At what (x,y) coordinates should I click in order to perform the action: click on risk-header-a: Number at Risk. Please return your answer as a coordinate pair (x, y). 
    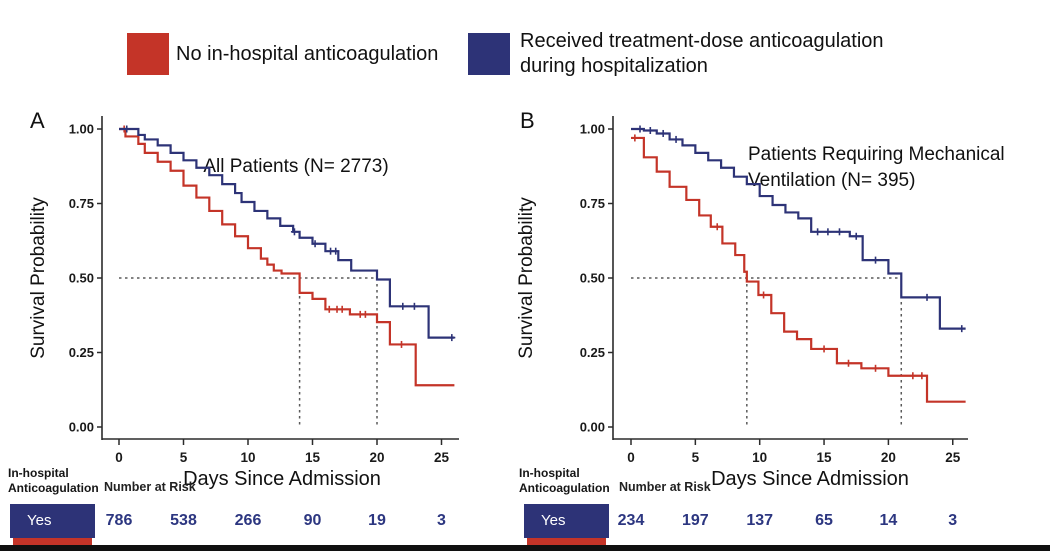
    Looking at the image, I should click on (150, 487).